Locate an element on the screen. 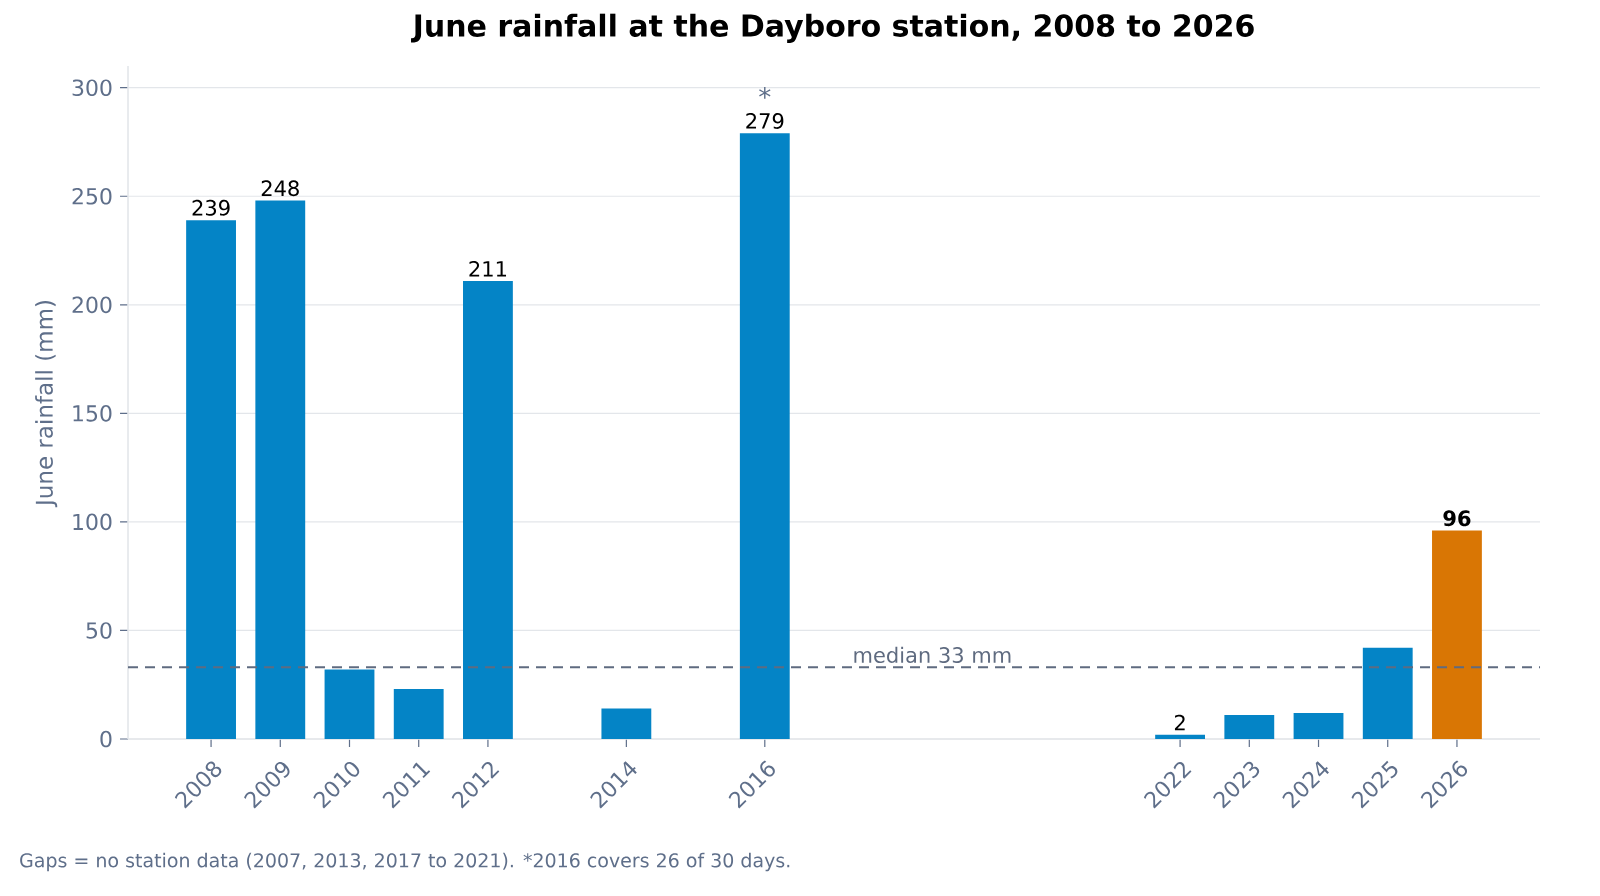 The height and width of the screenshot is (896, 1600). data-label: 248 is located at coordinates (280, 188).